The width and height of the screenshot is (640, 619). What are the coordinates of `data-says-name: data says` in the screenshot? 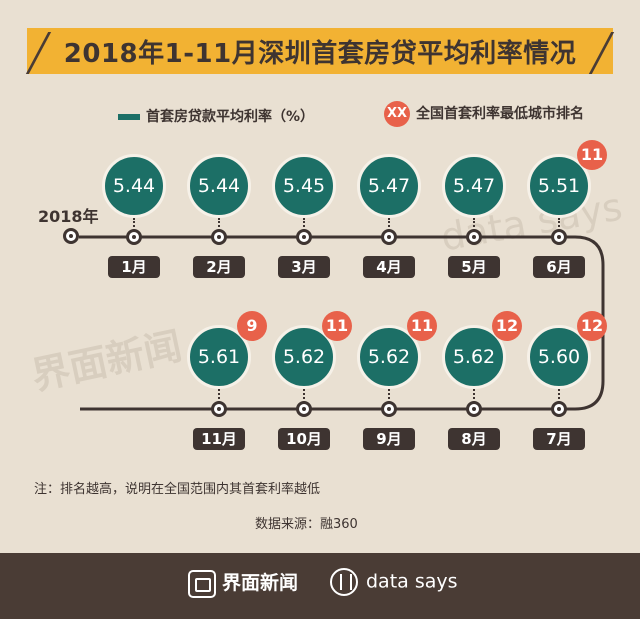 It's located at (412, 581).